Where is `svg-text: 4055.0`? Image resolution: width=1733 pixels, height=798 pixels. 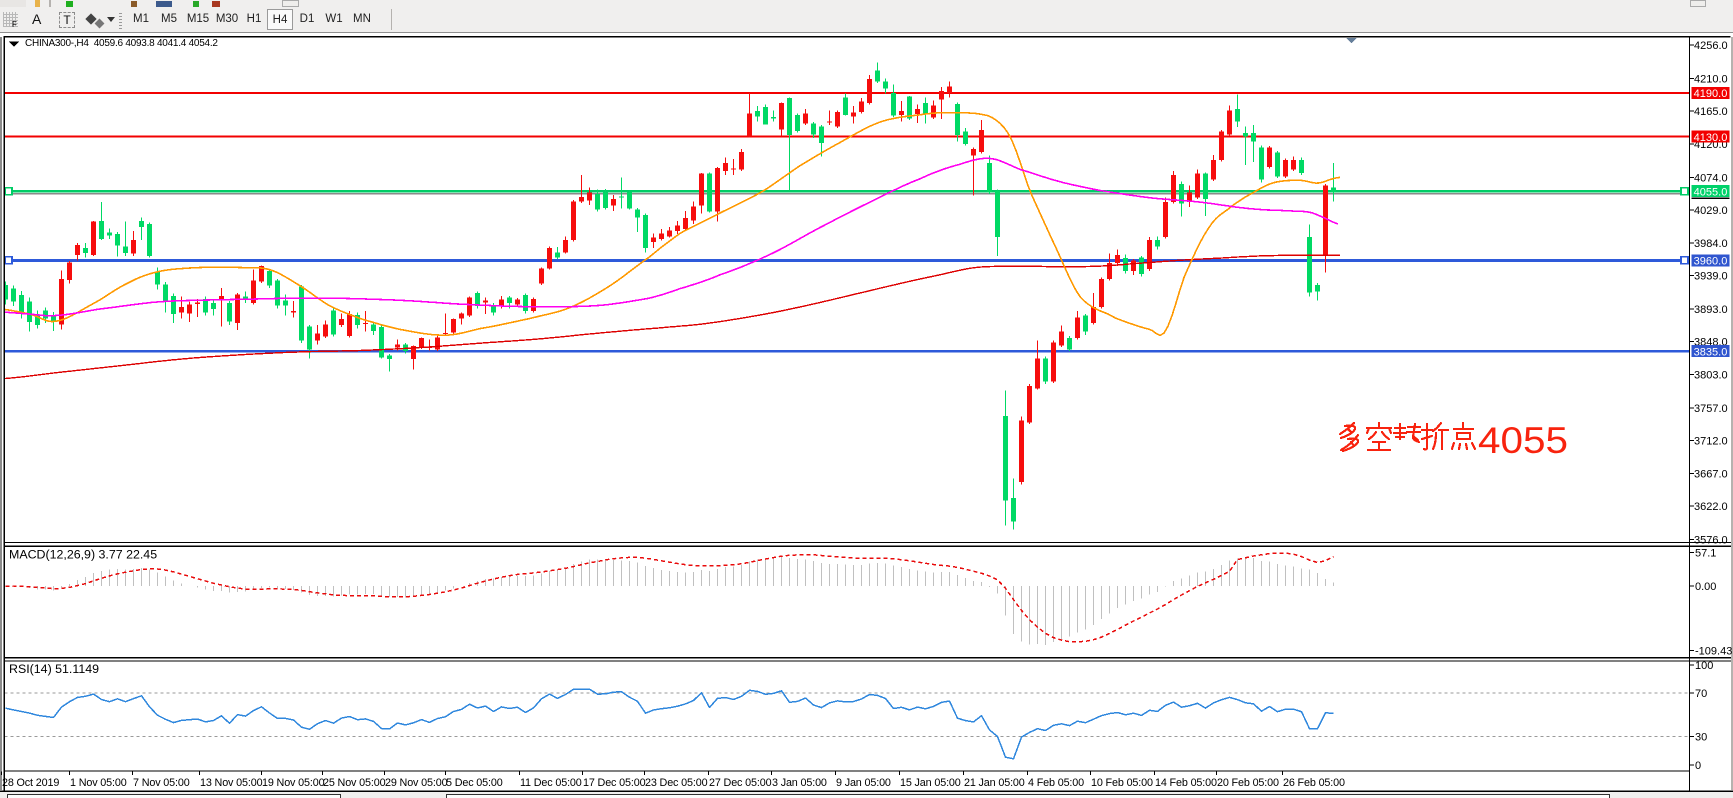
svg-text: 4055.0 is located at coordinates (1711, 192).